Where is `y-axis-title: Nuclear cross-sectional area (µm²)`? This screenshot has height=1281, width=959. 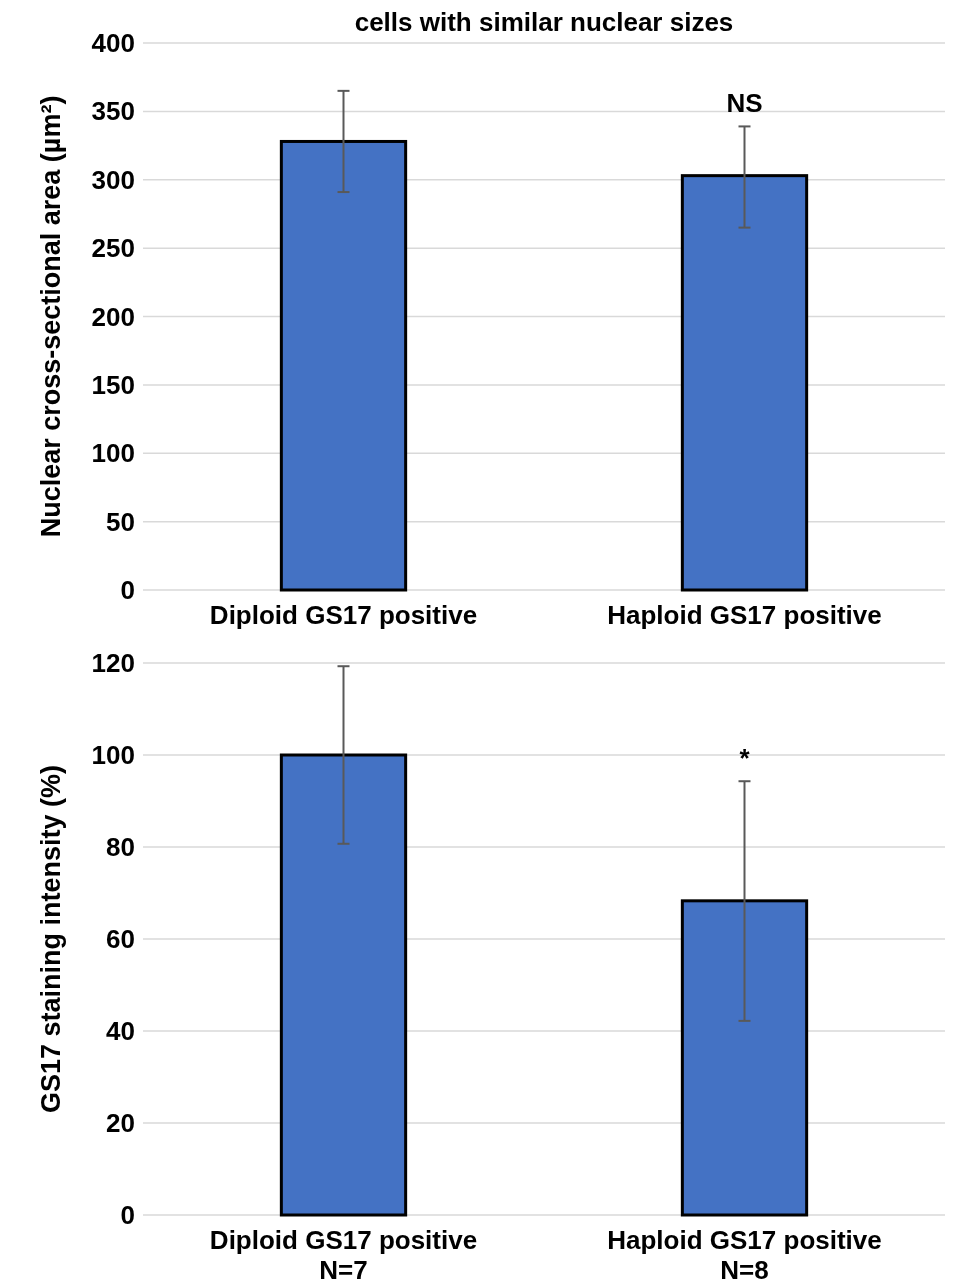
y-axis-title: Nuclear cross-sectional area (µm²) is located at coordinates (51, 316).